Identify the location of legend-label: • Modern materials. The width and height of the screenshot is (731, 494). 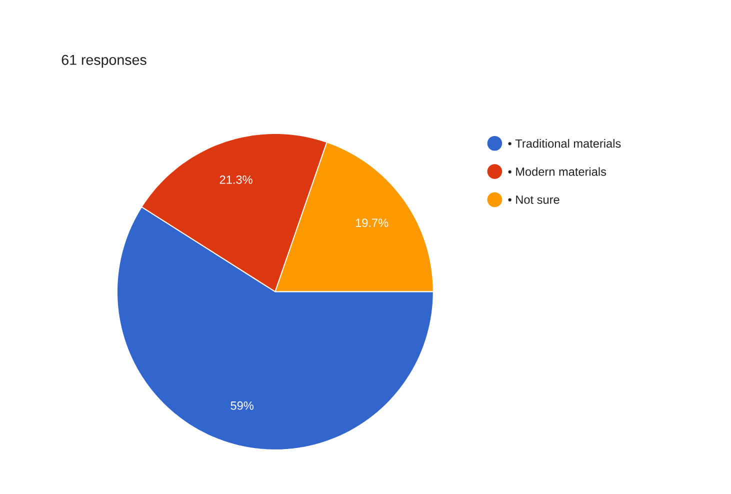
(557, 171).